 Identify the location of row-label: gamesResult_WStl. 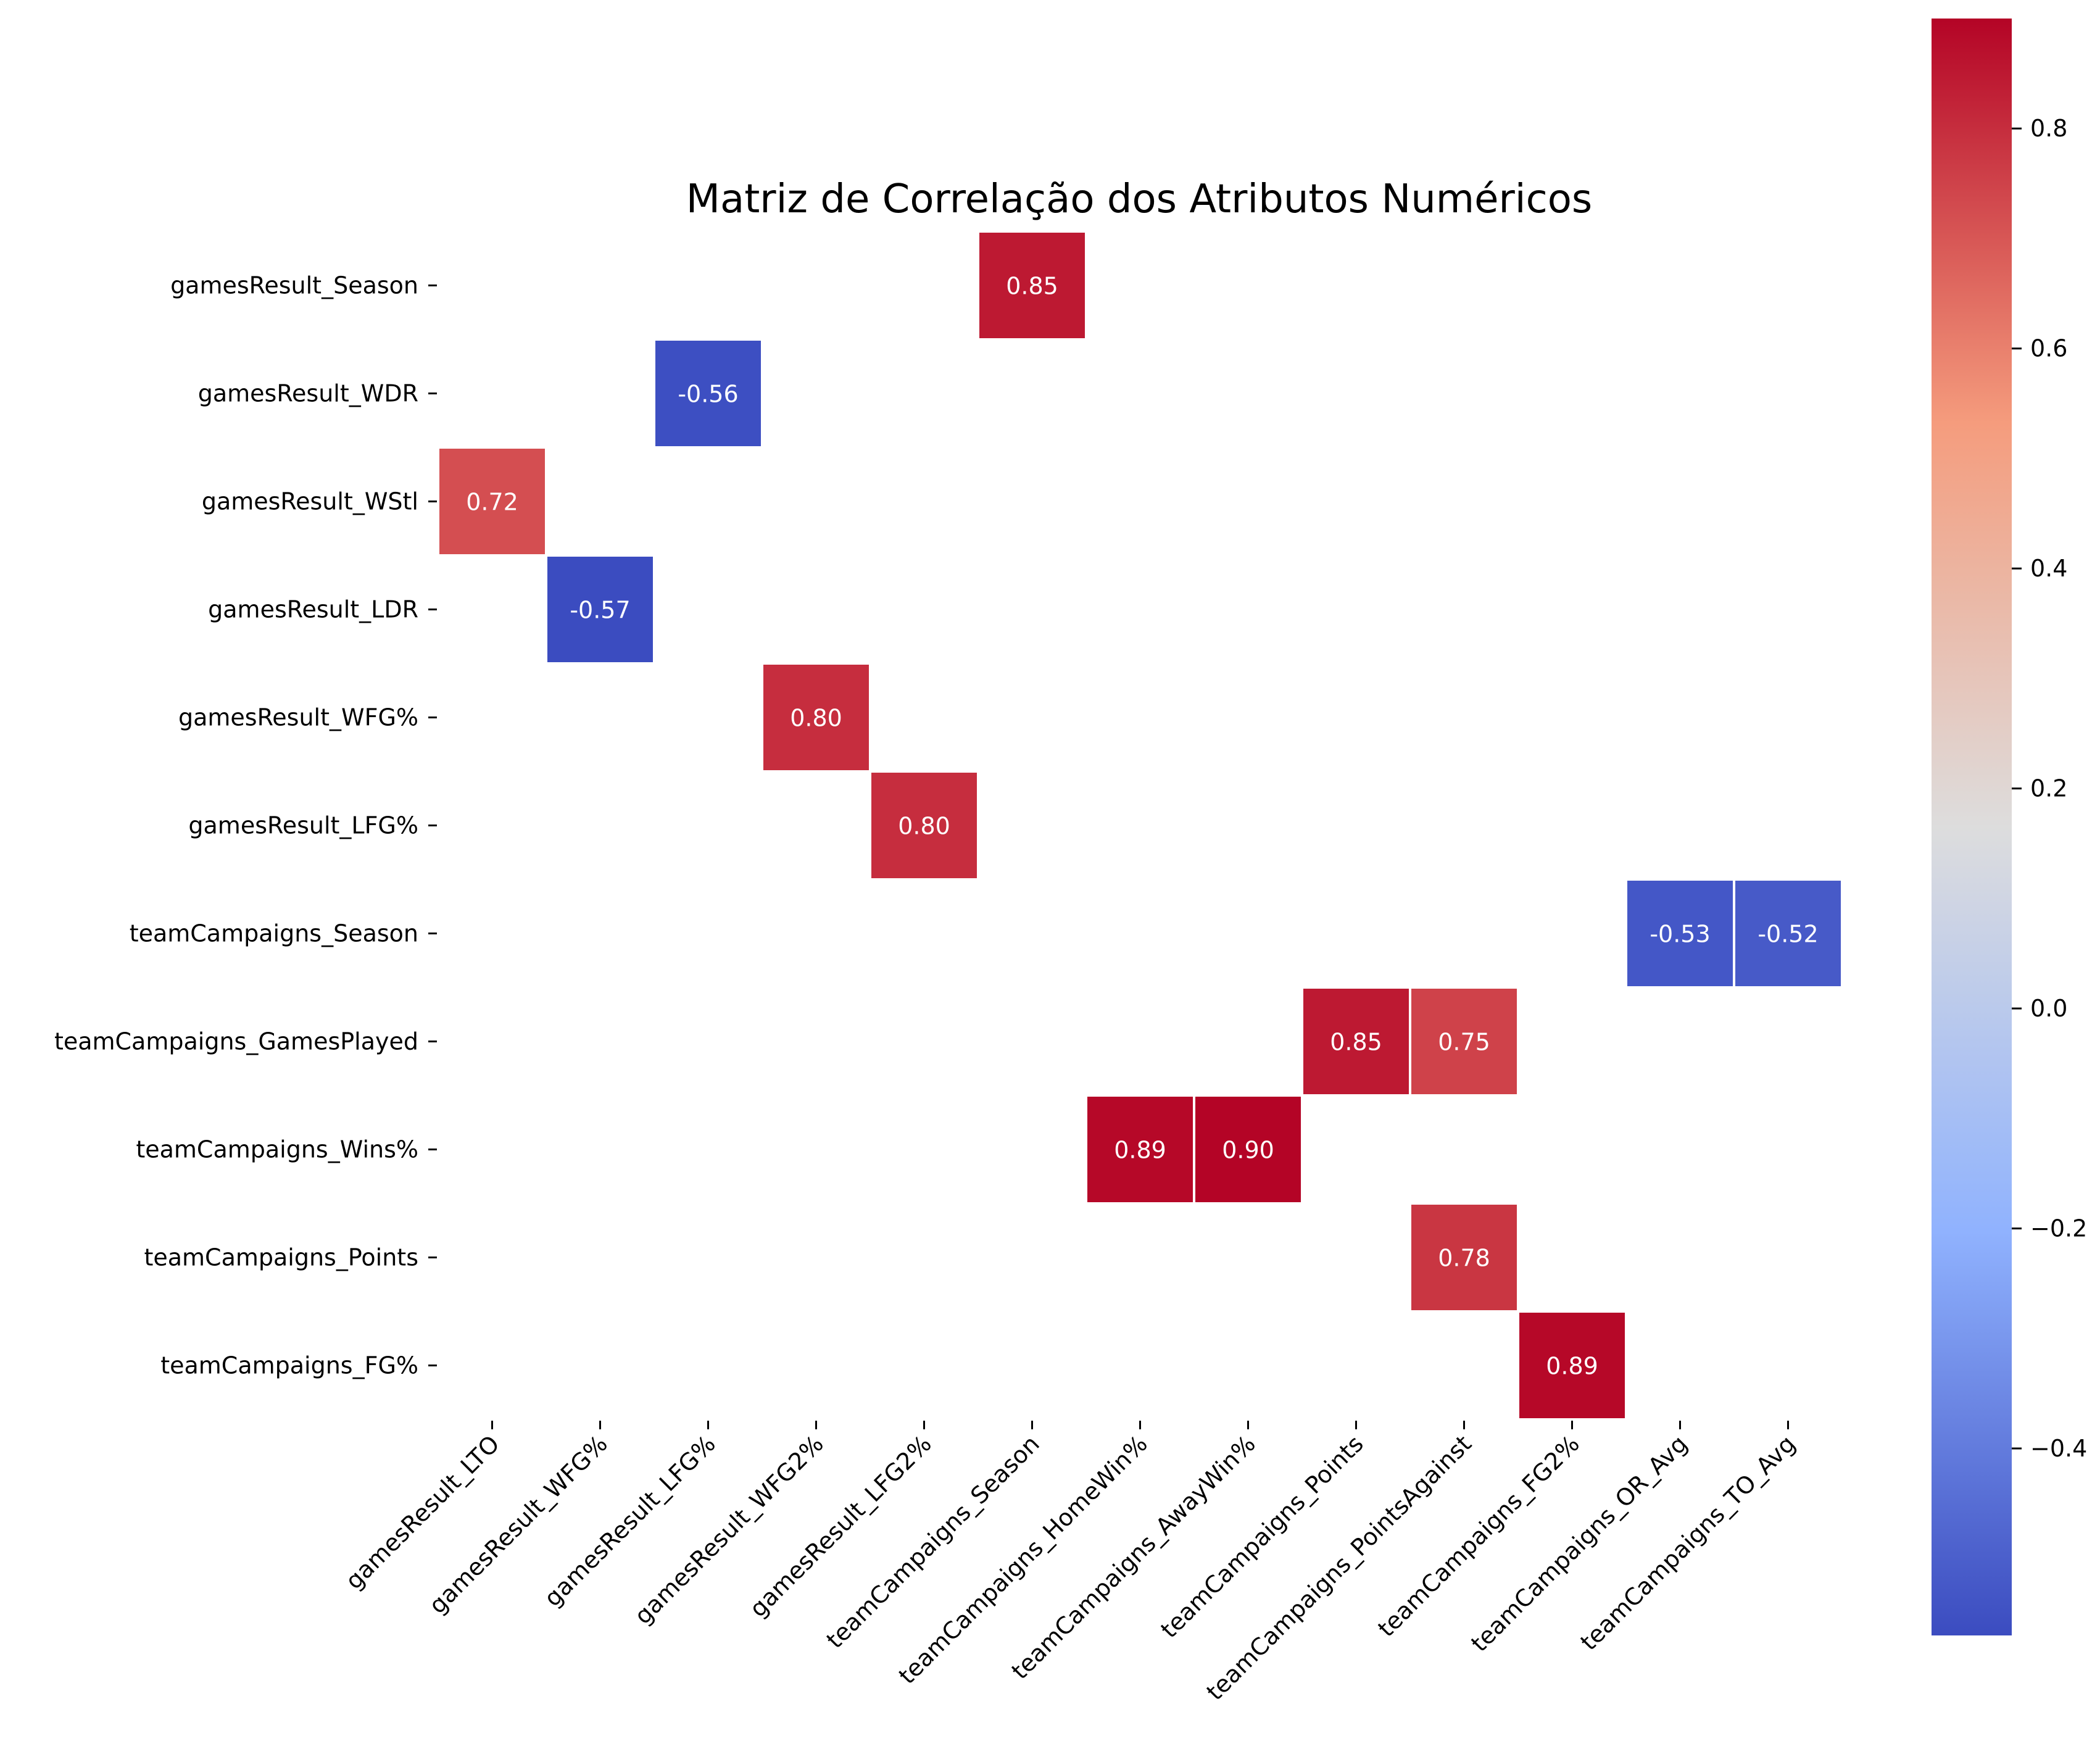
(310, 501).